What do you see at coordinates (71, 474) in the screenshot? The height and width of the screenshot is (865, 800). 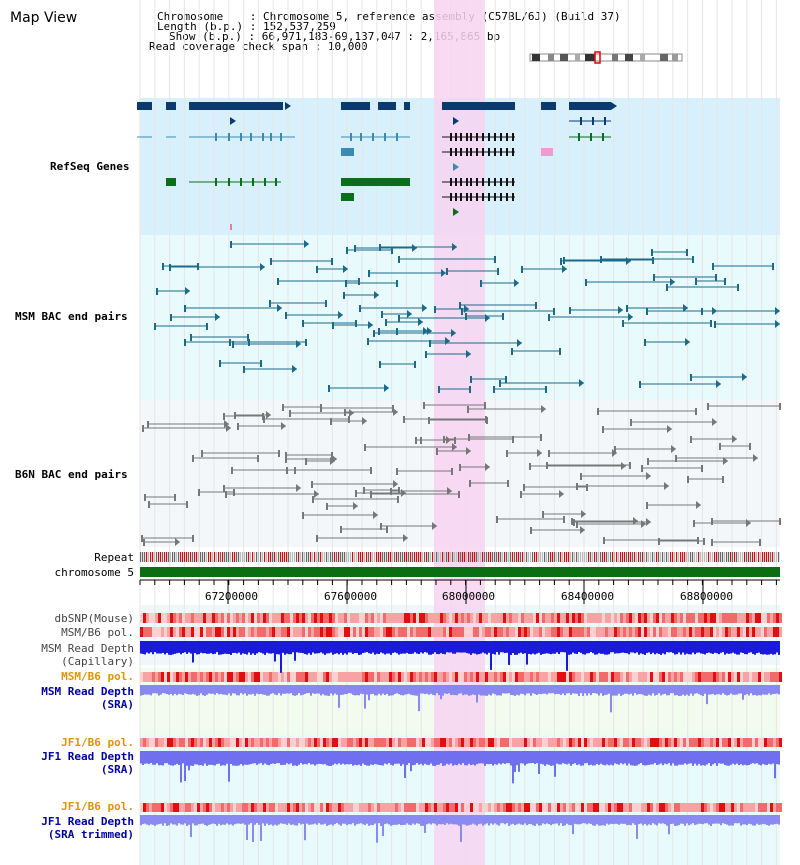 I see `track-label-b6n-bac: B6N BAC end pairs` at bounding box center [71, 474].